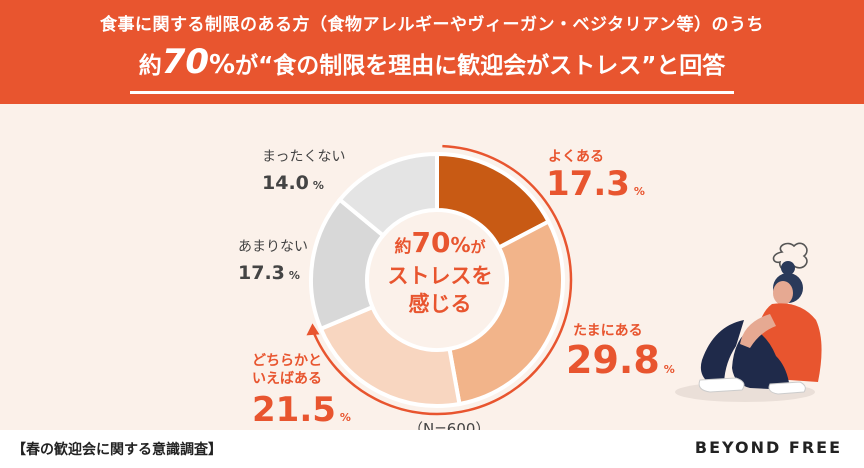 The width and height of the screenshot is (864, 468). I want to click on value-dochiraka-to-ieba-aru: 21.5%, so click(301, 410).